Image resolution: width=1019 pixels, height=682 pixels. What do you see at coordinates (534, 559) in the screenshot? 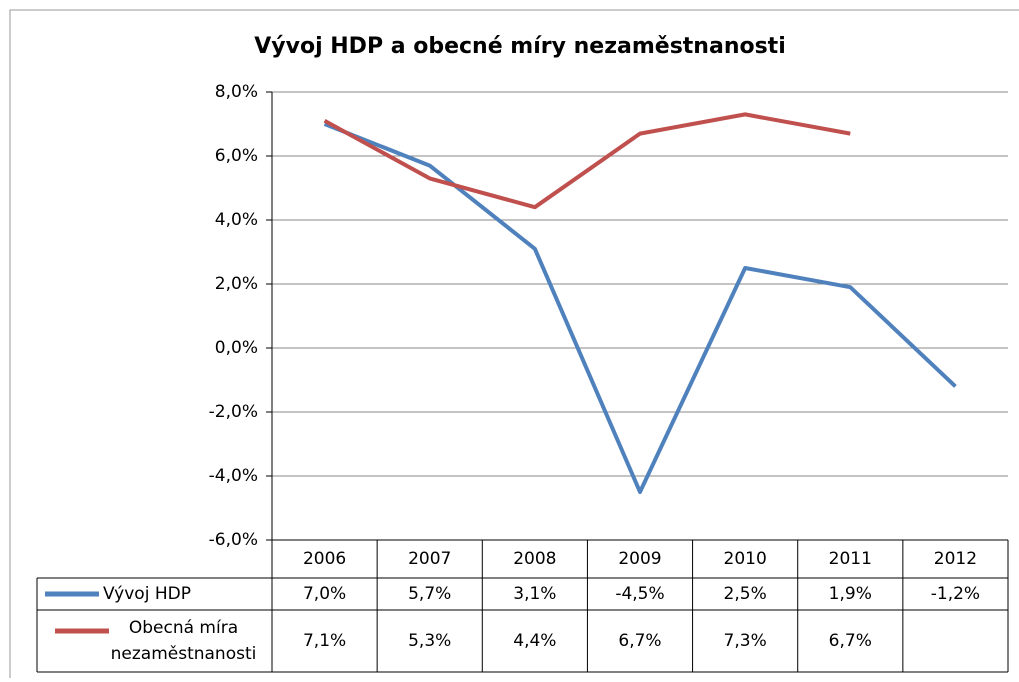
I see `x-tick-label: 2008` at bounding box center [534, 559].